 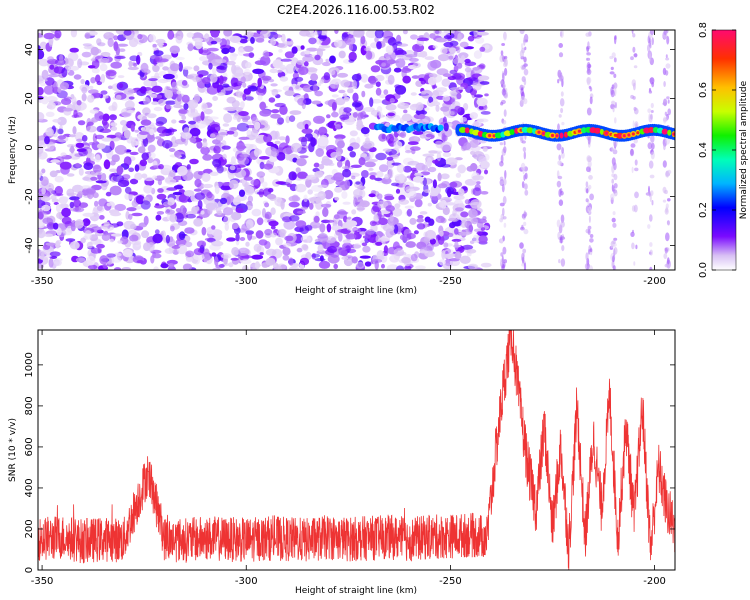 What do you see at coordinates (601, 131) in the screenshot?
I see `heatmap-band-core` at bounding box center [601, 131].